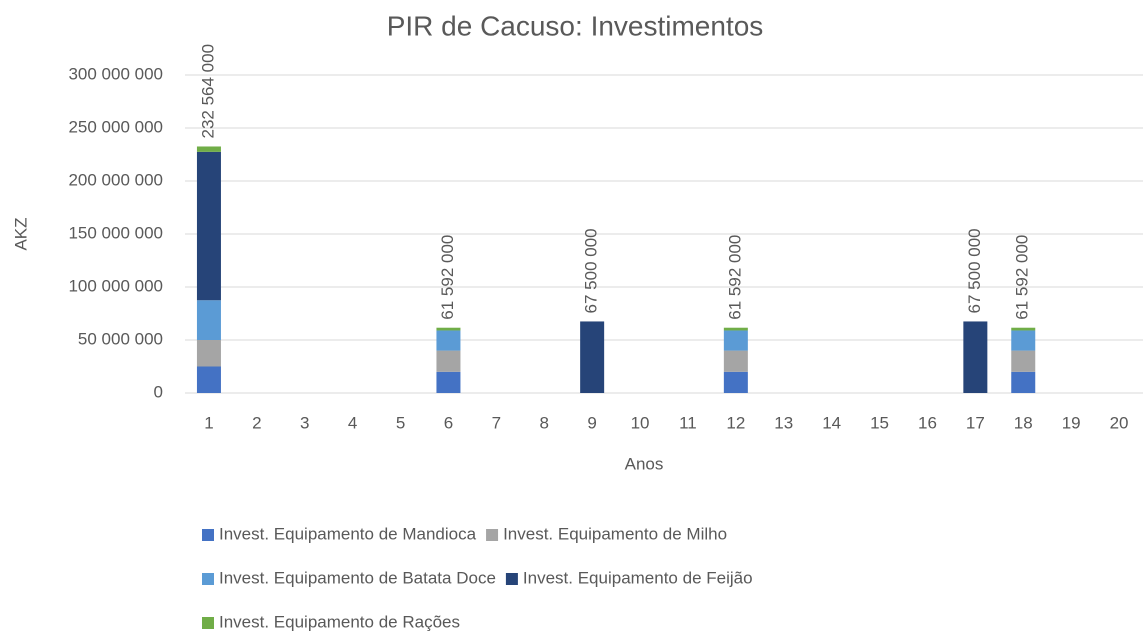 Image resolution: width=1144 pixels, height=638 pixels. What do you see at coordinates (831, 422) in the screenshot?
I see `x-tick-label: 14` at bounding box center [831, 422].